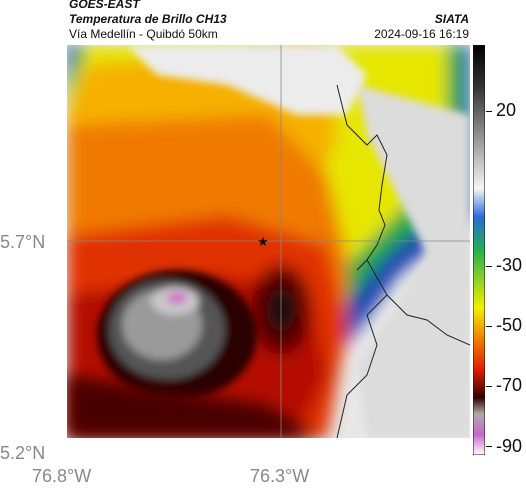 Image resolution: width=526 pixels, height=491 pixels. What do you see at coordinates (509, 446) in the screenshot?
I see `colorbar-label: -90` at bounding box center [509, 446].